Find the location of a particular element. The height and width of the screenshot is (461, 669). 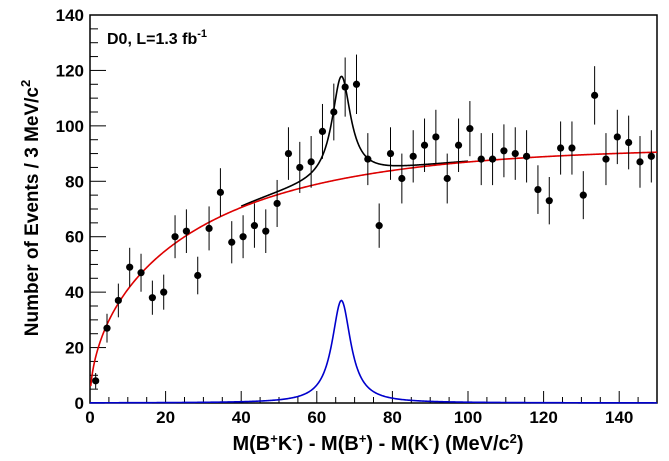

x-tick-label: 0 is located at coordinates (89, 417).